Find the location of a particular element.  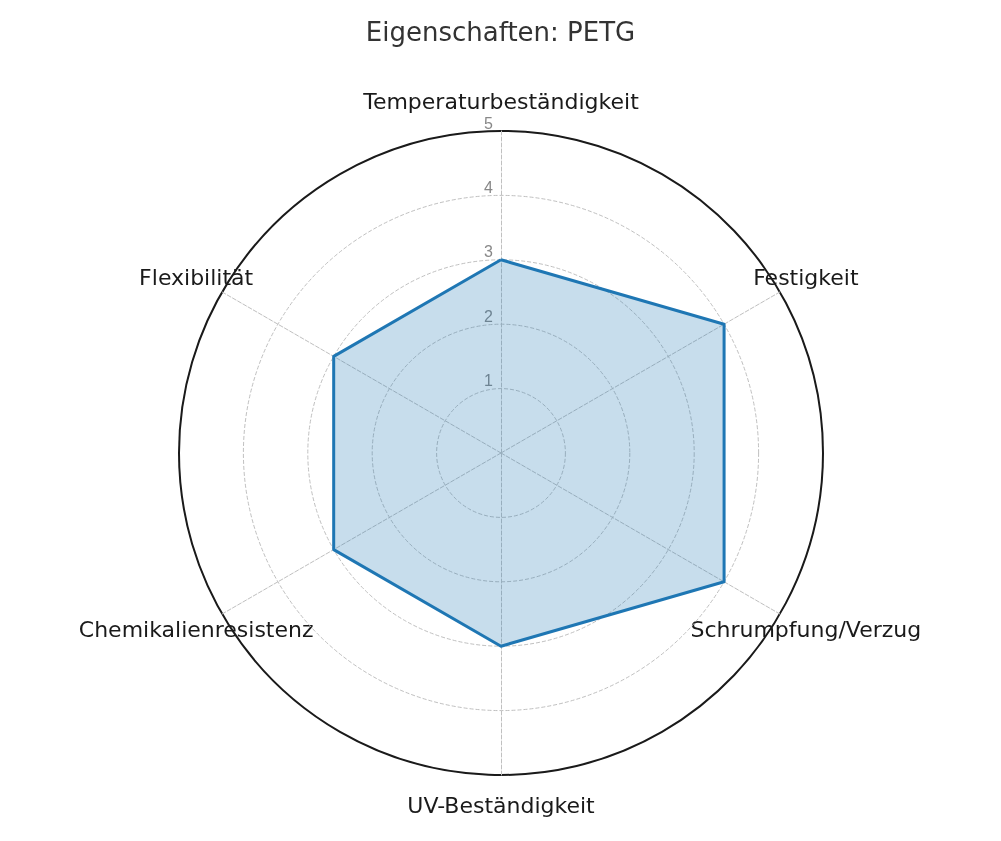

y-tick-label: 1 is located at coordinates (489, 381).